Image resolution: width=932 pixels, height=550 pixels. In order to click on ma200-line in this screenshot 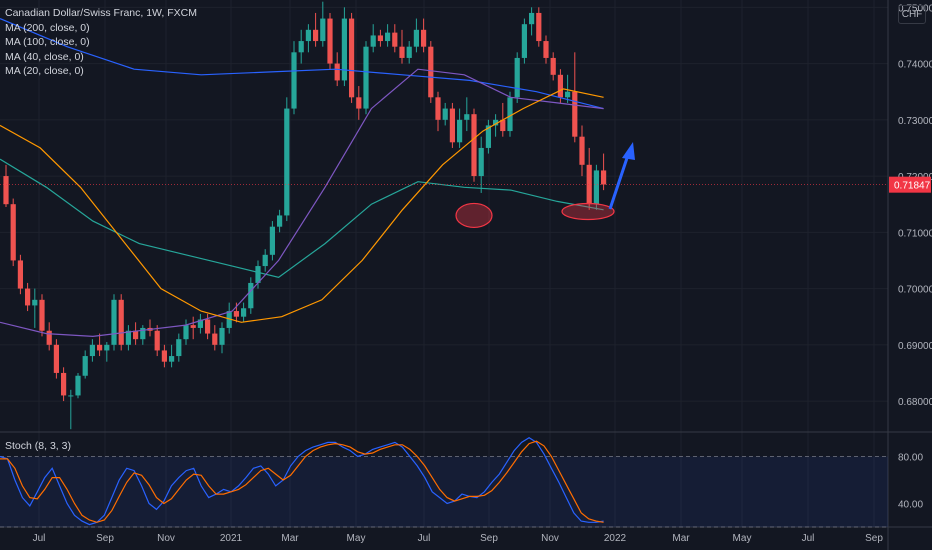, I will do `click(302, 64)`.